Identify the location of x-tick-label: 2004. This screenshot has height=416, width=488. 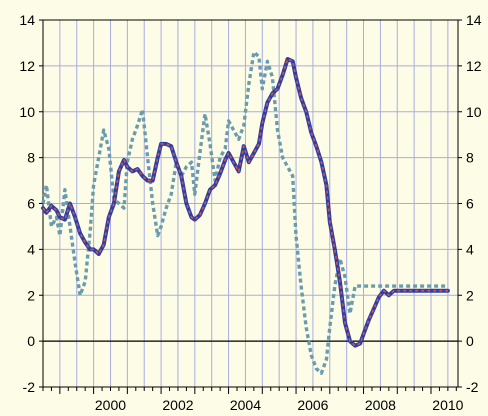
(245, 405).